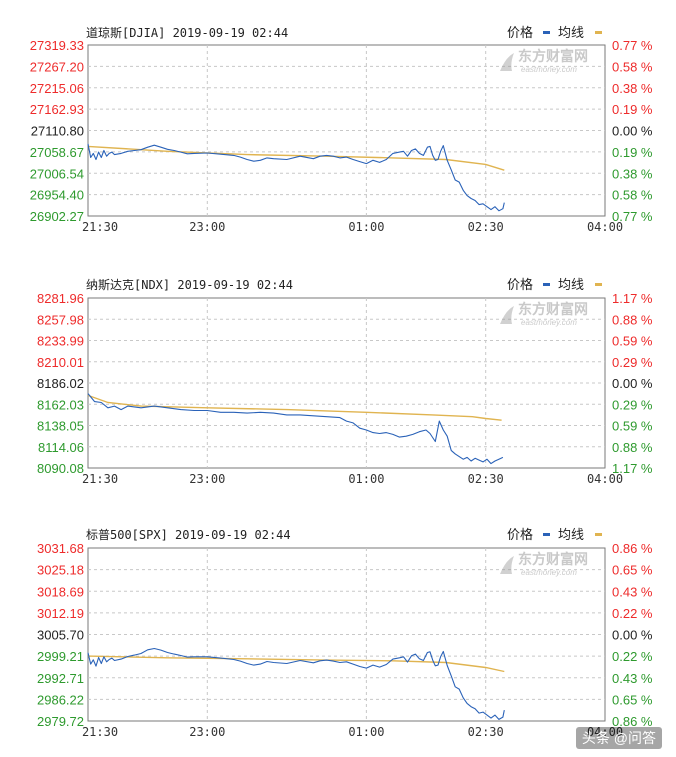 The height and width of the screenshot is (757, 676). I want to click on y-tick-label: 8114.06, so click(61, 447).